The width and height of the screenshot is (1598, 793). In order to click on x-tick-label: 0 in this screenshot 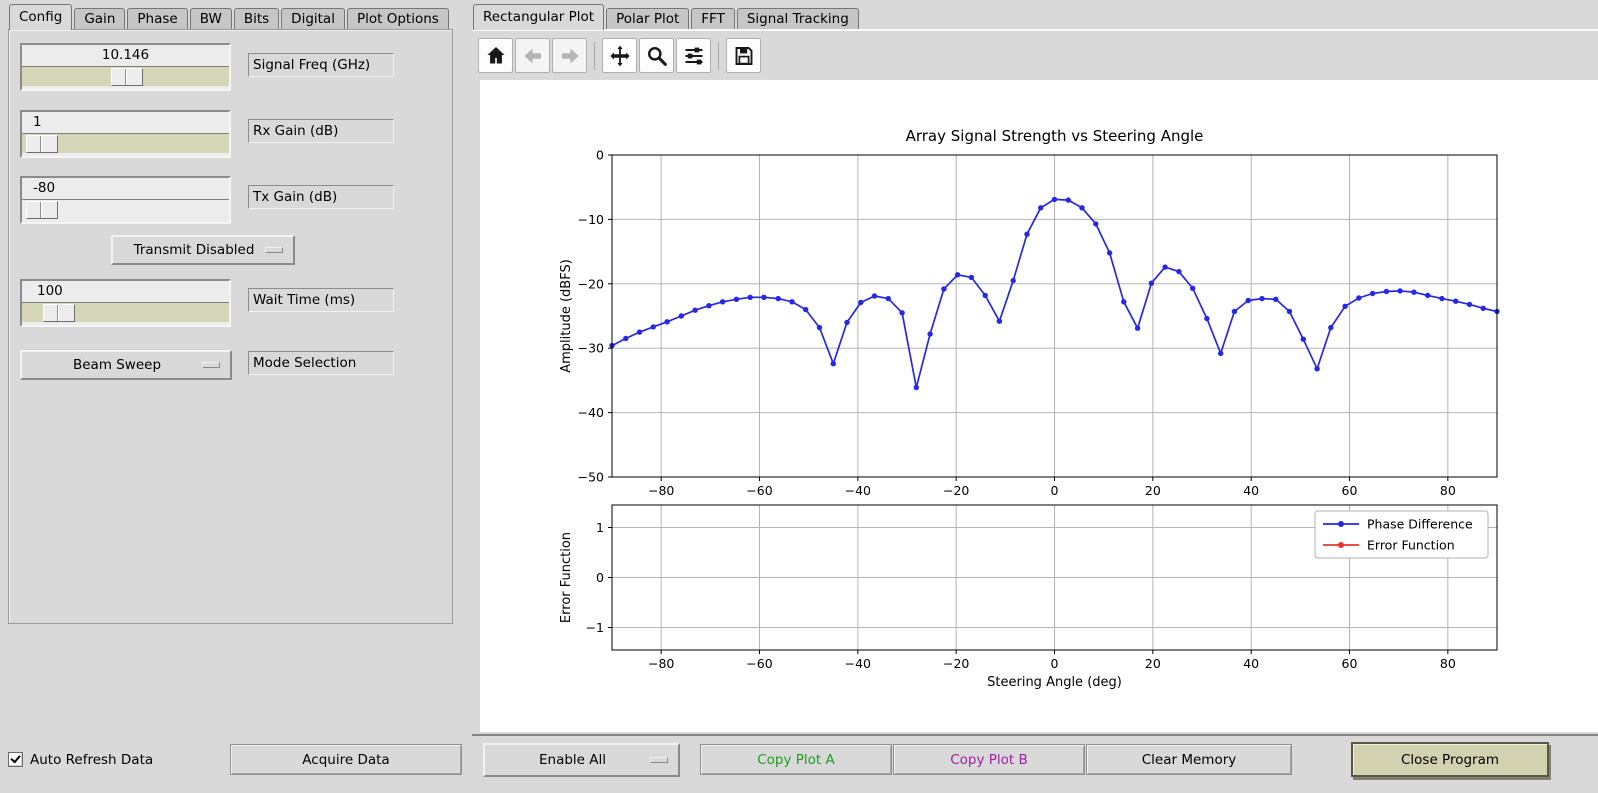, I will do `click(1055, 663)`.